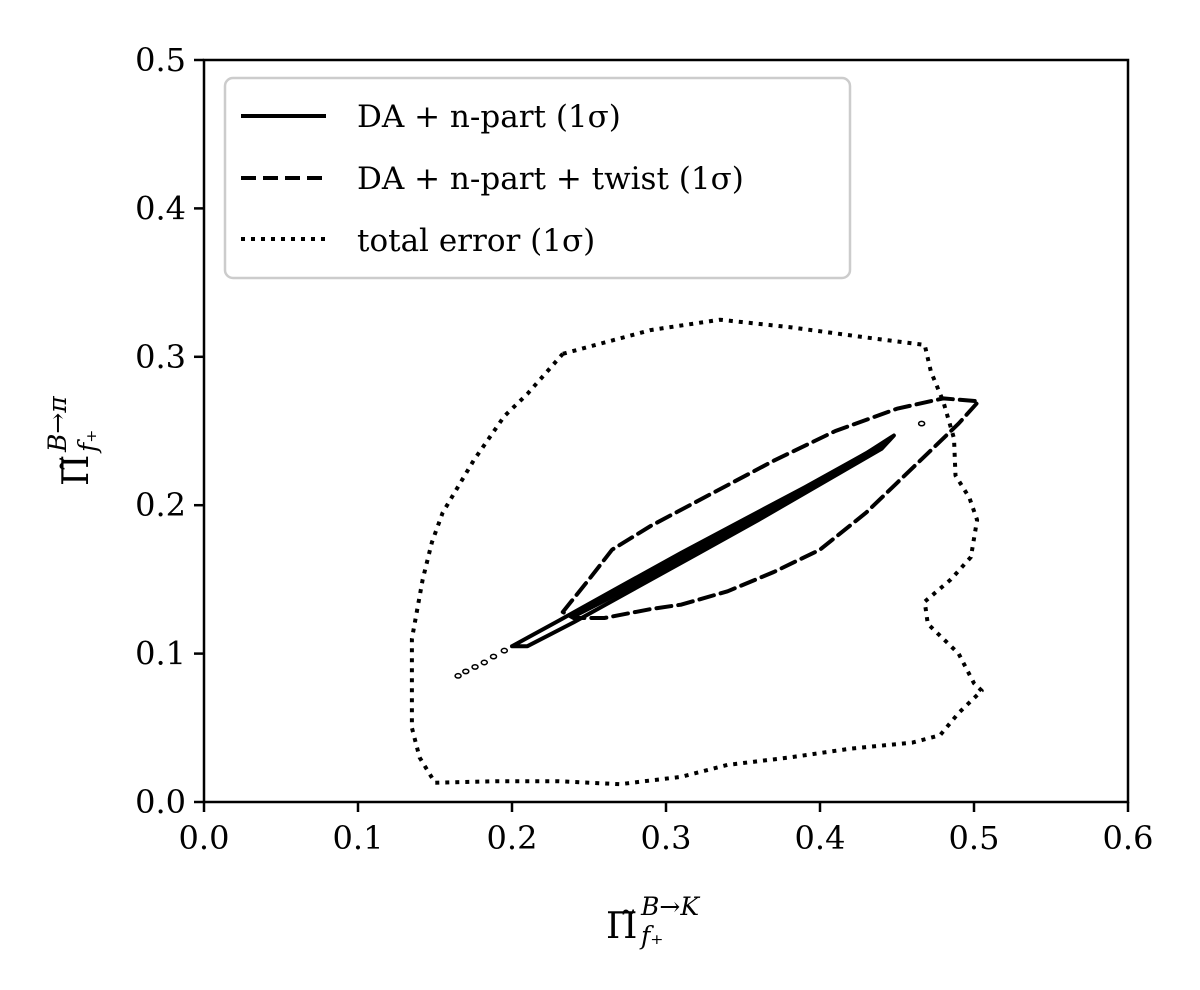  What do you see at coordinates (160, 208) in the screenshot?
I see `y-tick-label: 0.4` at bounding box center [160, 208].